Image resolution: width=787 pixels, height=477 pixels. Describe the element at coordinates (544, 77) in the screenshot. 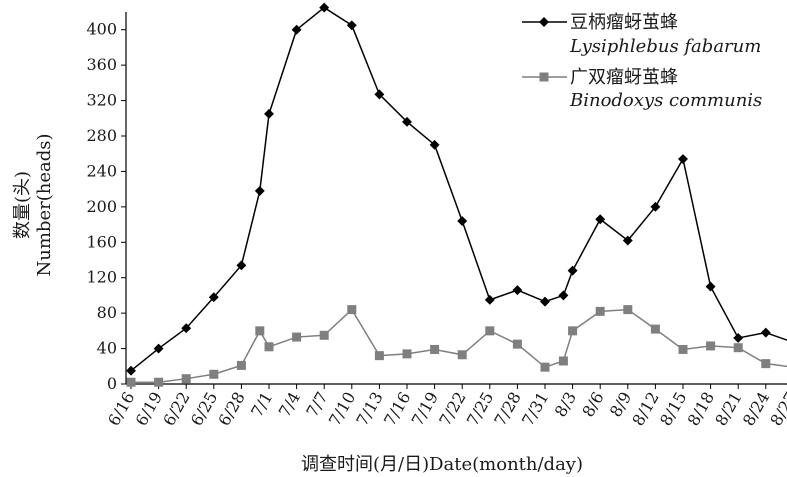

I see `legend-marker-square` at that location.